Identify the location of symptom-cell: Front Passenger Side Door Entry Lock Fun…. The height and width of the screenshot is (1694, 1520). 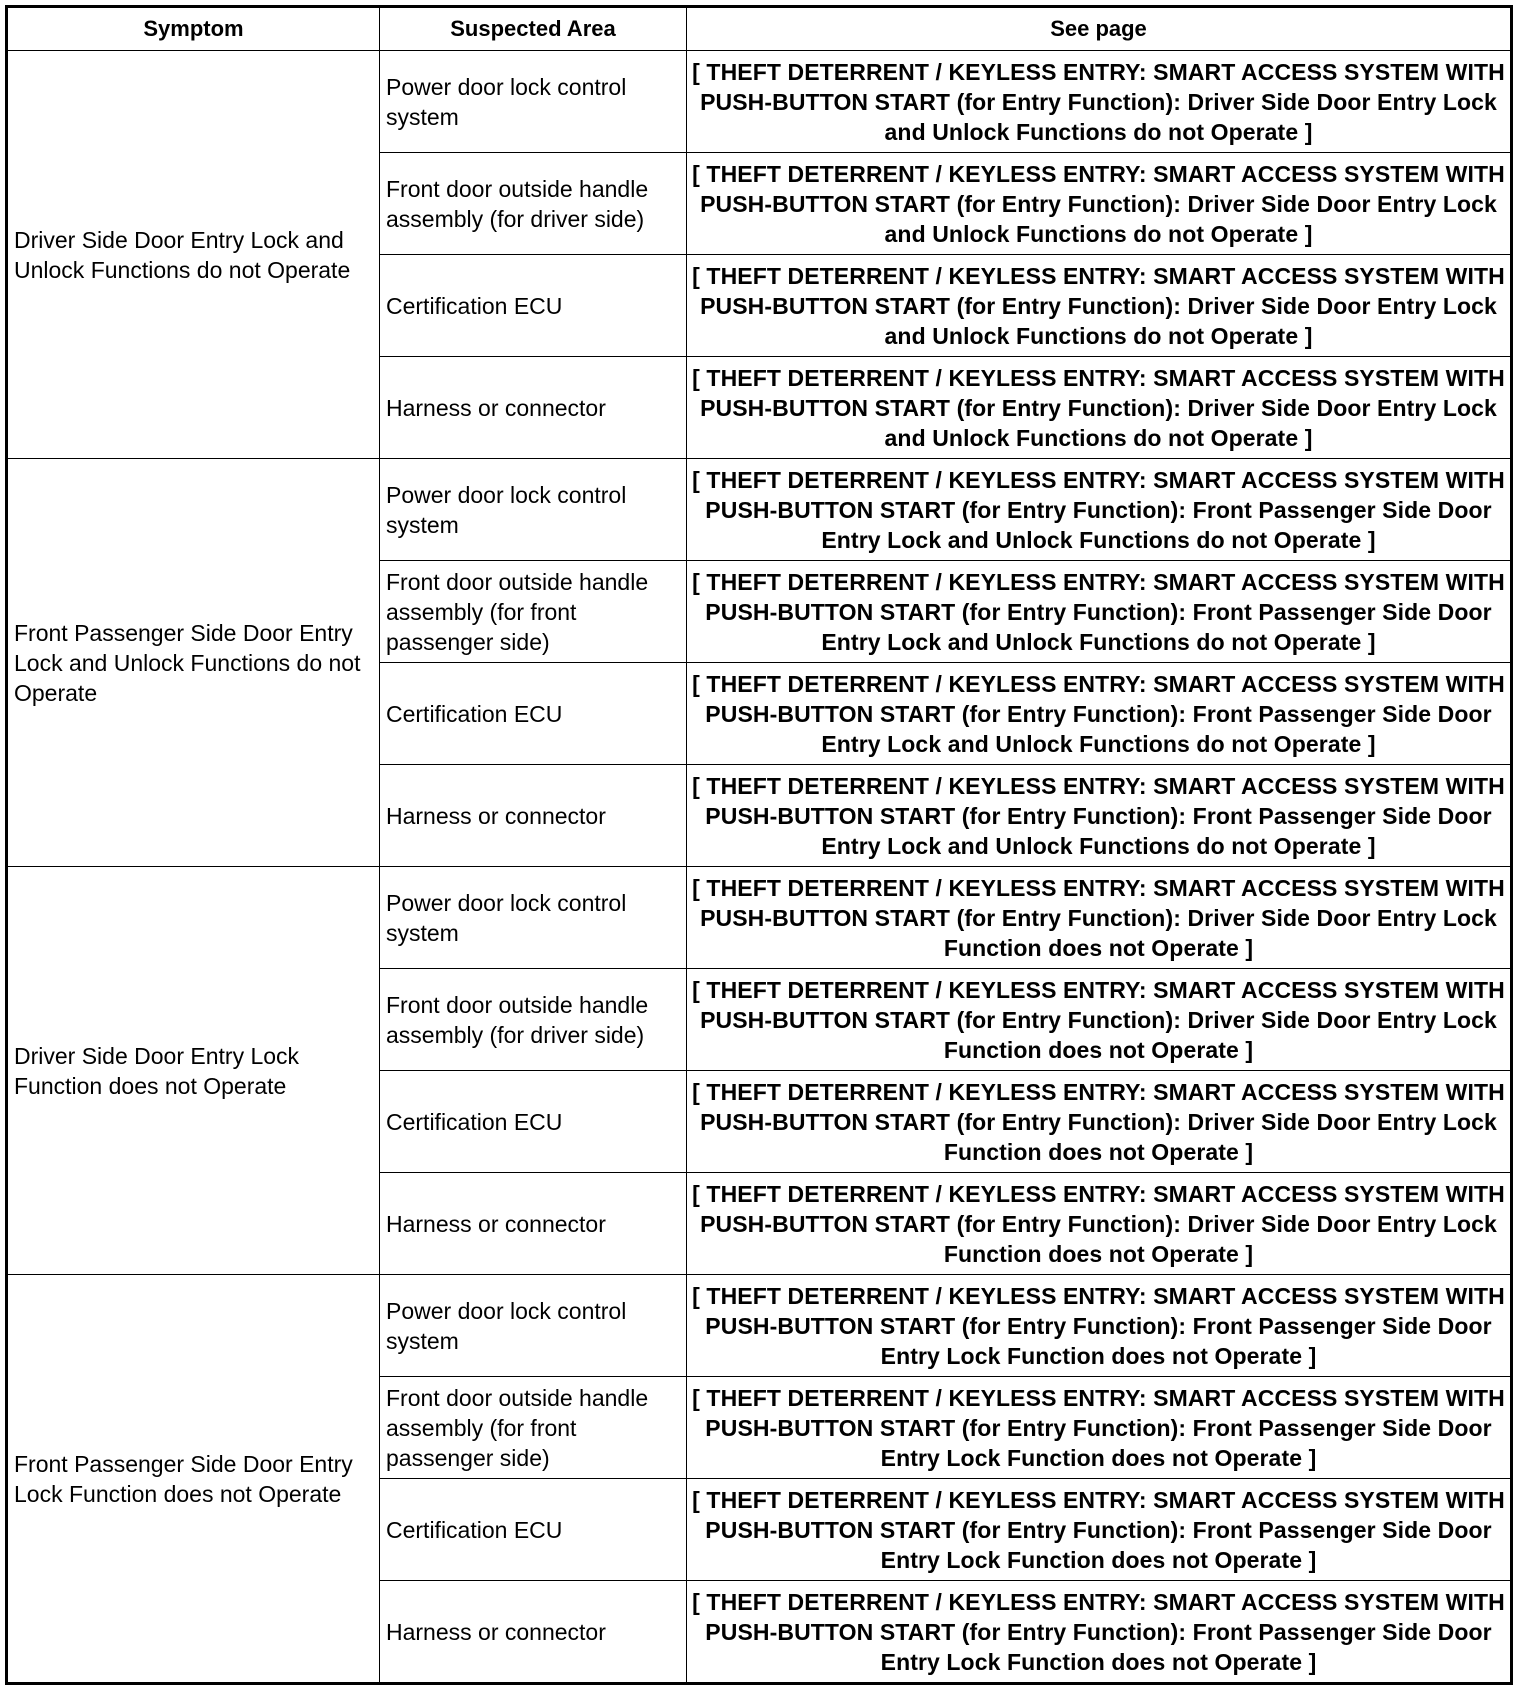
(193, 1479).